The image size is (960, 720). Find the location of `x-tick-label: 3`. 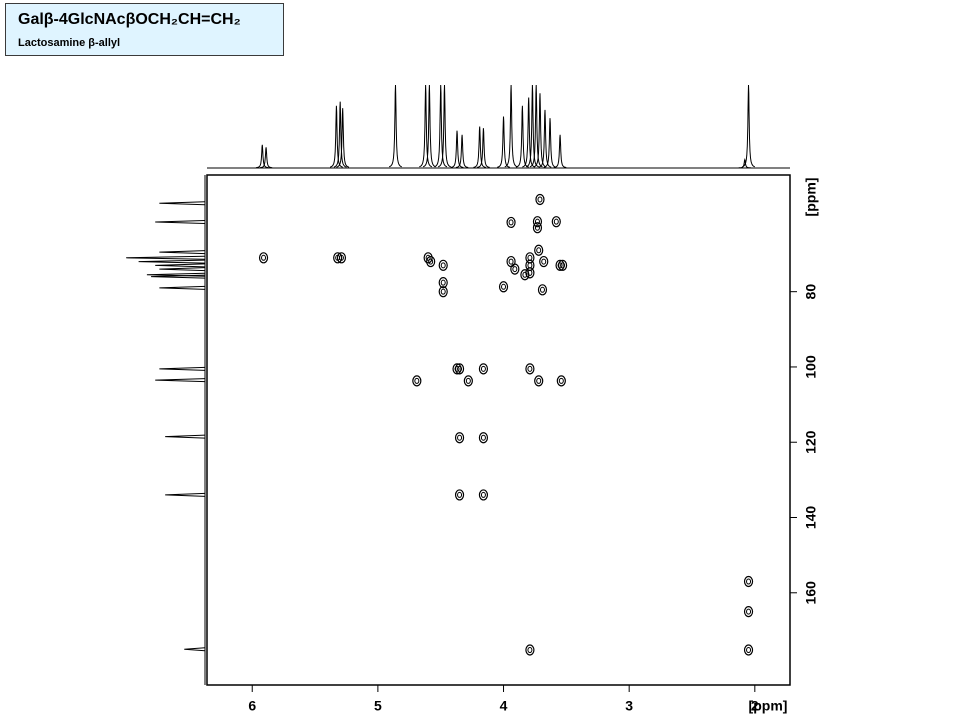

x-tick-label: 3 is located at coordinates (629, 706).